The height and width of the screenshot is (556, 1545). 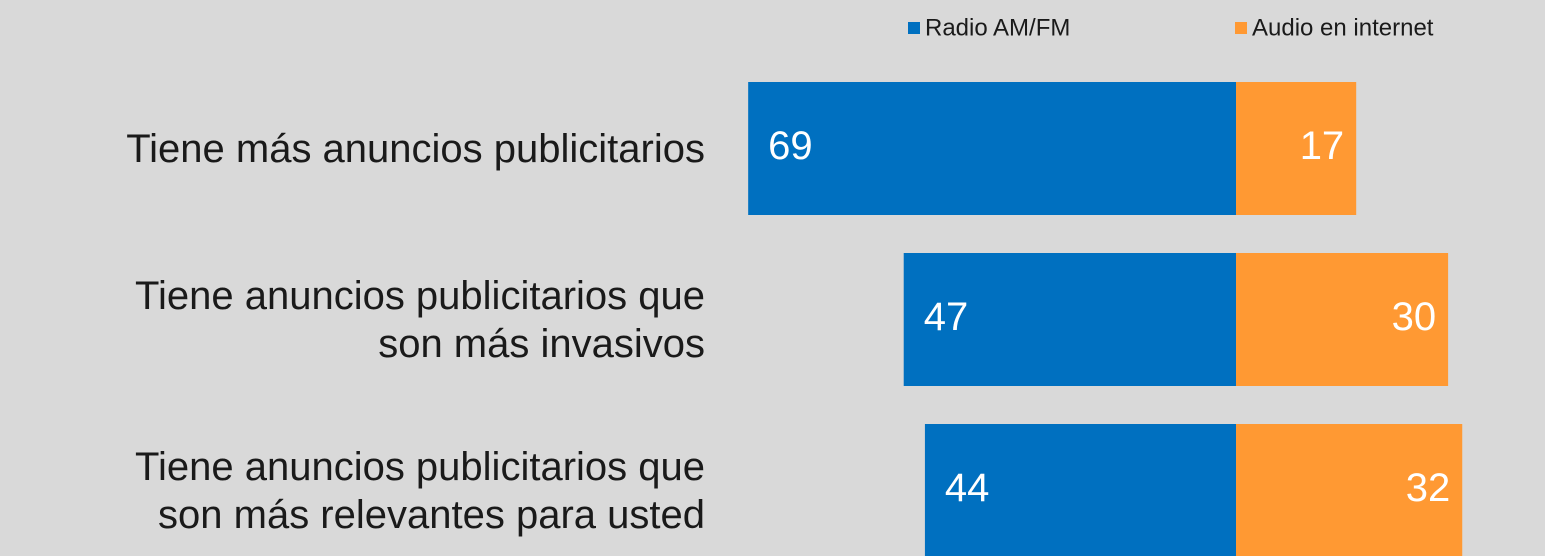 I want to click on value-label: 44, so click(x=967, y=488).